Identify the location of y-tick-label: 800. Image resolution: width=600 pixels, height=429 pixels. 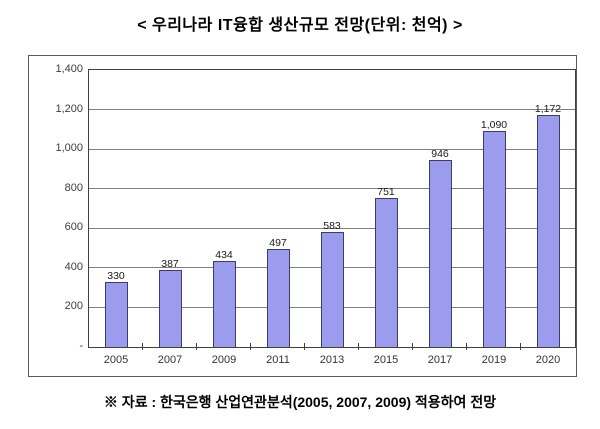
(73, 187).